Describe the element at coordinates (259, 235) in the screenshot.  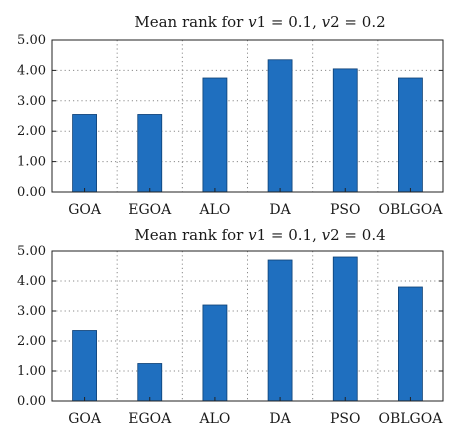
I see `chart-bottom-title: Mean rank for v1 = 0.1, v2 = 0.4` at that location.